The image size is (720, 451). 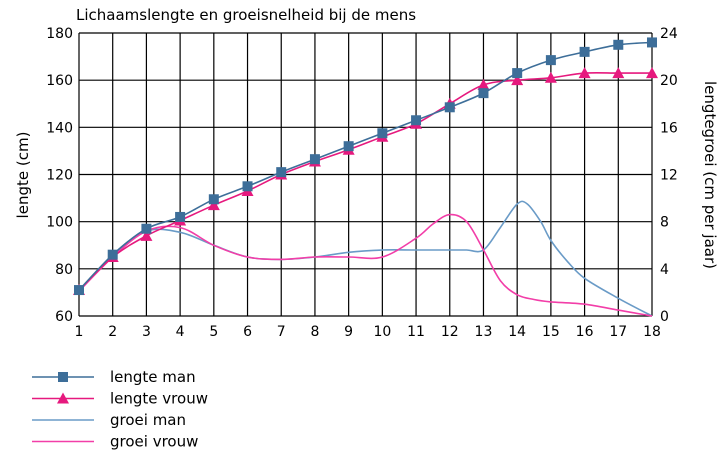 I want to click on y2-tick-label: 4, so click(x=664, y=270).